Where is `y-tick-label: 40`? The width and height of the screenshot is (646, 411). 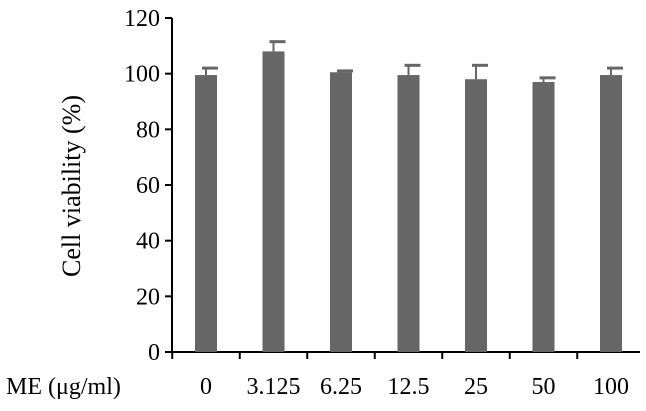
y-tick-label: 40 is located at coordinates (148, 242).